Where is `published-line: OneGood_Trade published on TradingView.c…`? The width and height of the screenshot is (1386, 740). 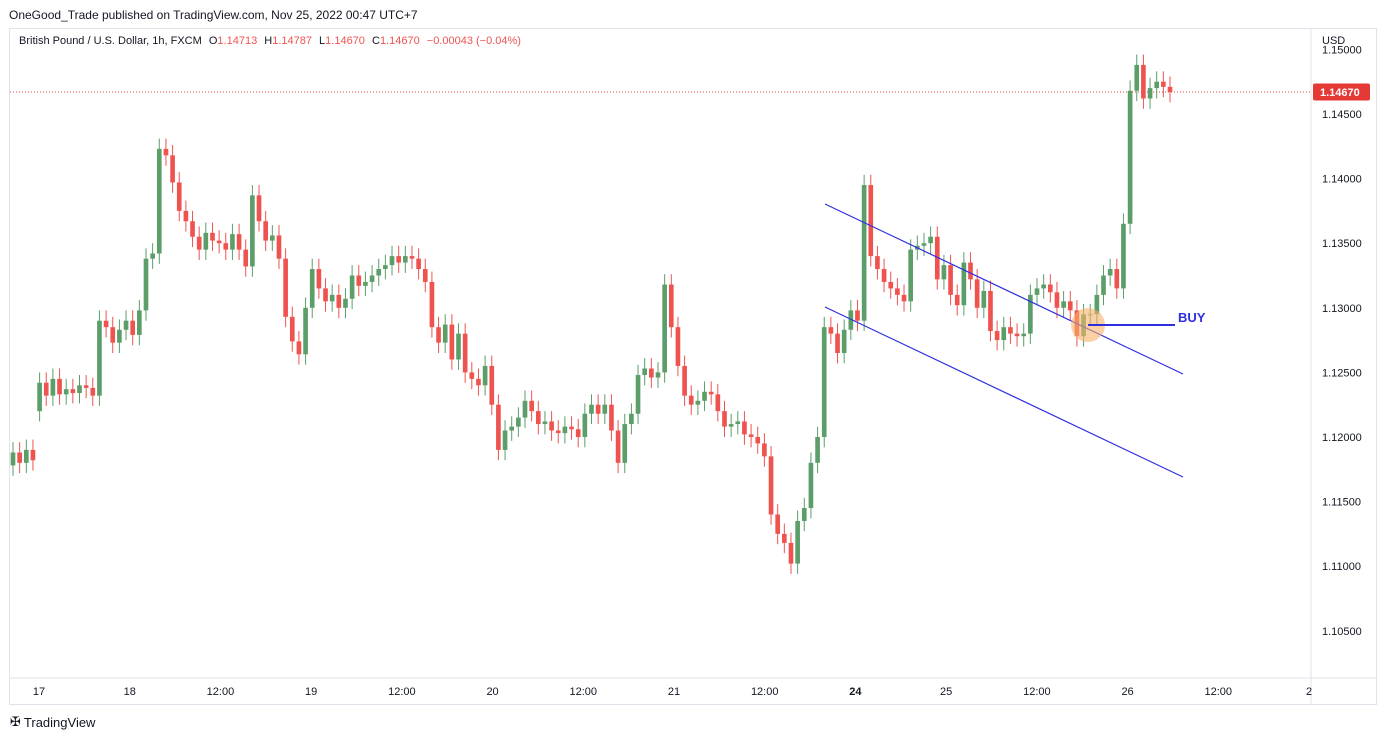
published-line: OneGood_Trade published on TradingView.c… is located at coordinates (213, 15).